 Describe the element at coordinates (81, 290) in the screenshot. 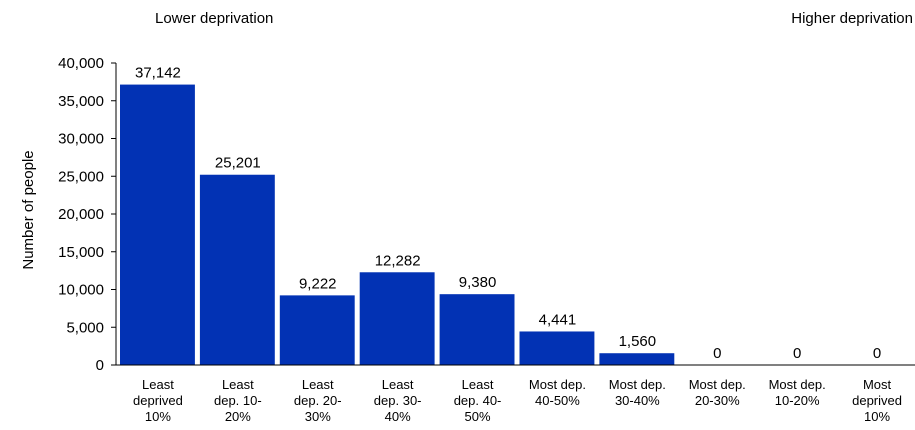

I see `y-tick-label: 10,000` at that location.